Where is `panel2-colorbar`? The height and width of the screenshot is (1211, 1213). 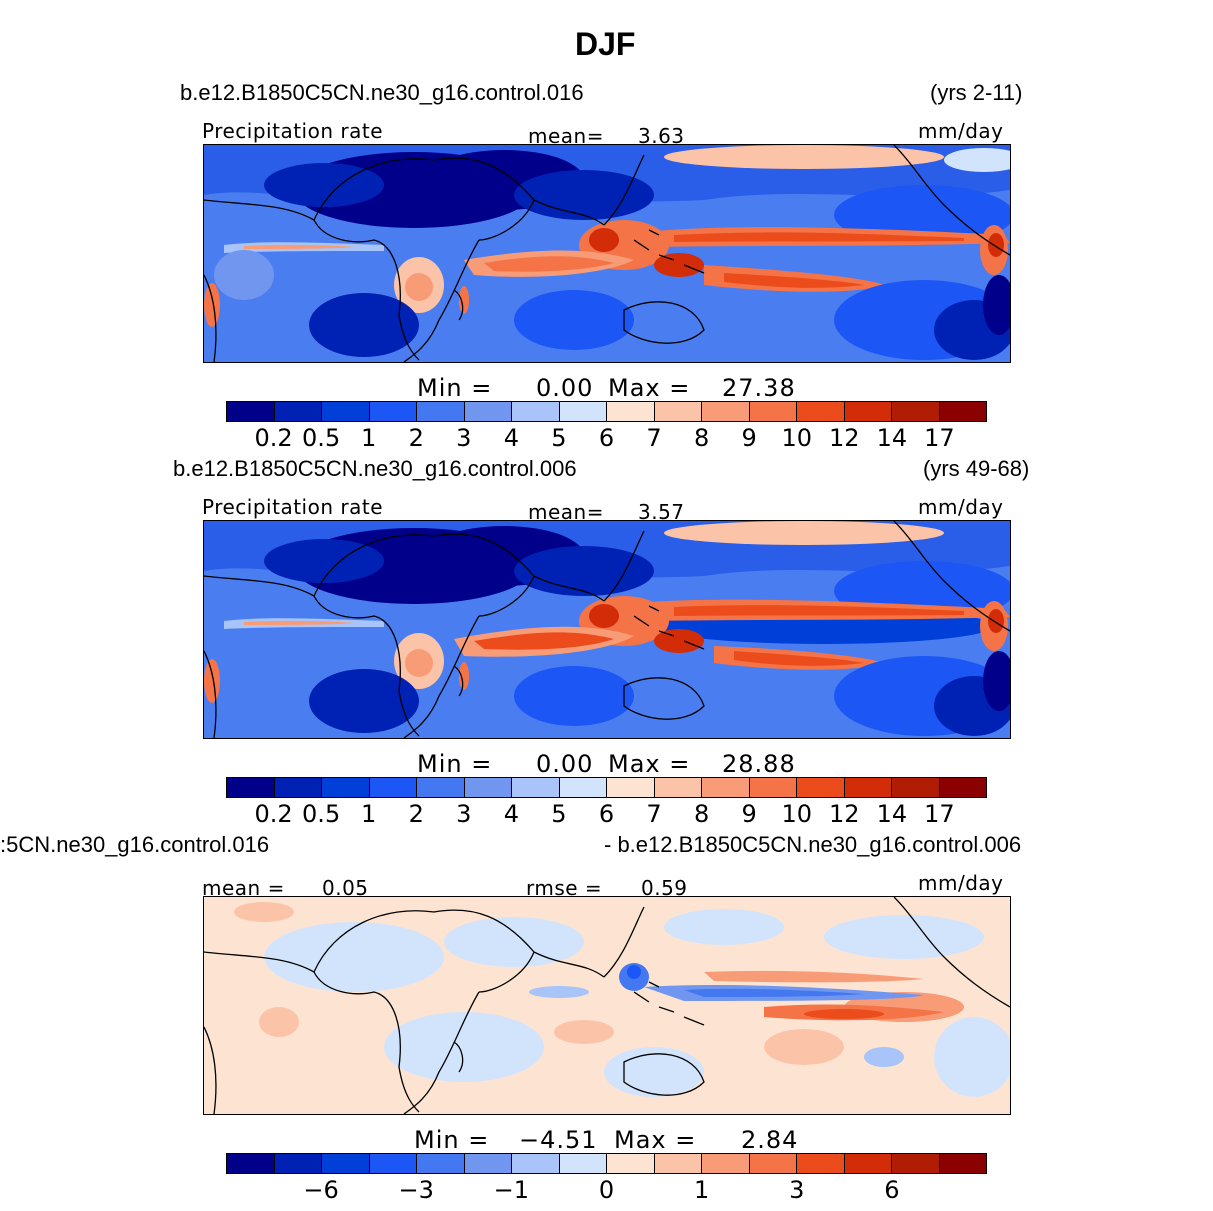
panel2-colorbar is located at coordinates (606, 787).